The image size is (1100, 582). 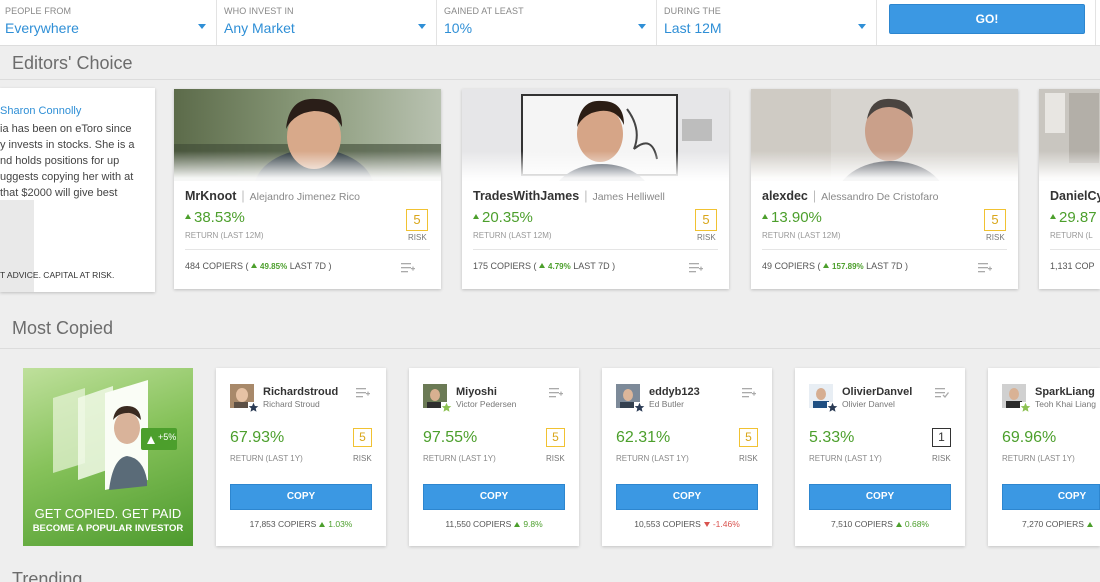 I want to click on username: SparkLiang, so click(x=1065, y=392).